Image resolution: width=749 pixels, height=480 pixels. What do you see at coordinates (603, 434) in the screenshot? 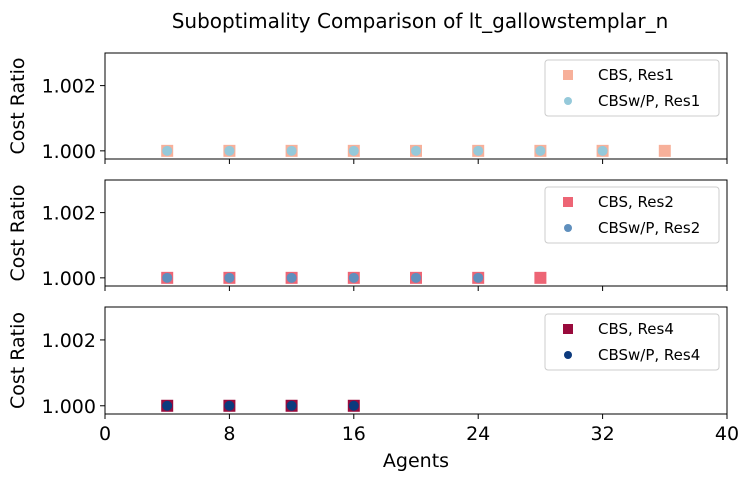
I see `x-tick-label: 32` at bounding box center [603, 434].